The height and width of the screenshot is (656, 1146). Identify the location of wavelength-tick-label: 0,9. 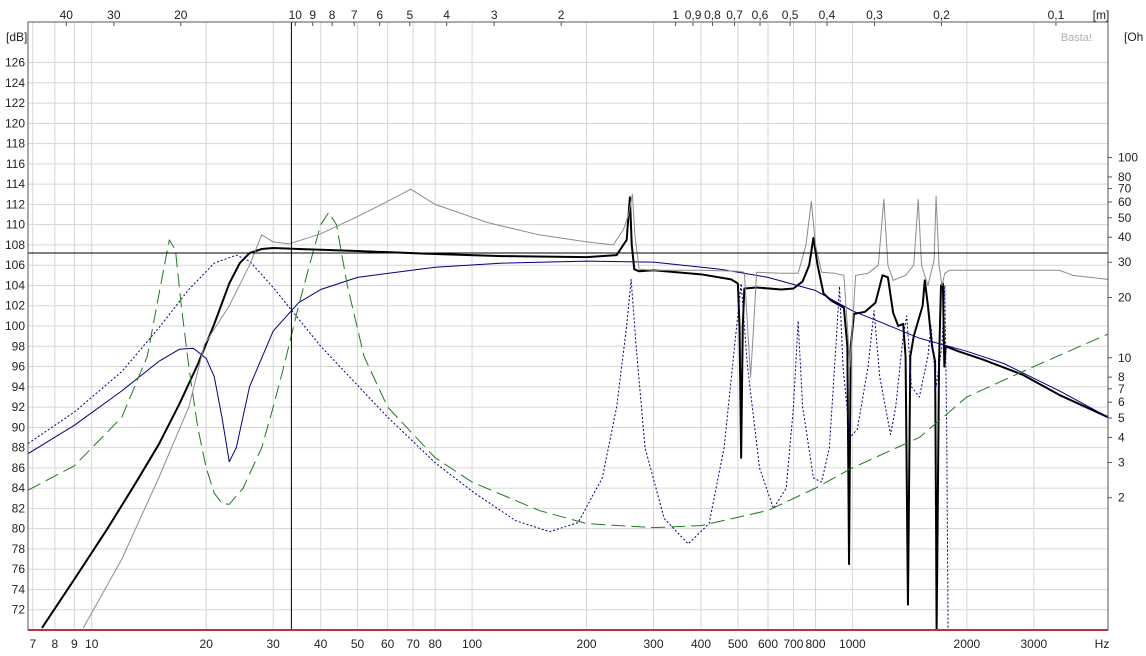
(693, 15).